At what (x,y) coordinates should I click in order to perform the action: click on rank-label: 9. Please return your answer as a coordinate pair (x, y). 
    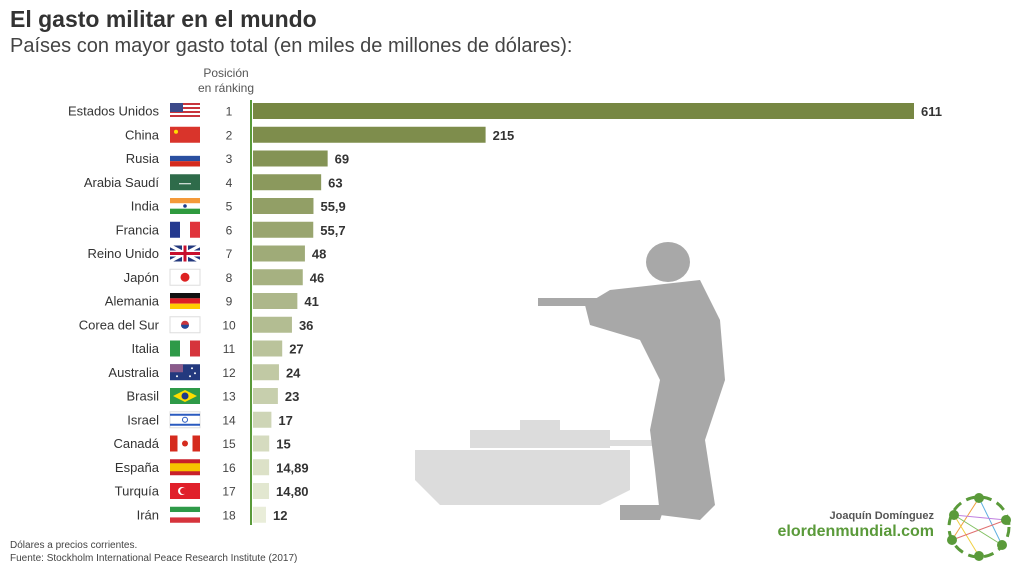
    Looking at the image, I should click on (229, 302).